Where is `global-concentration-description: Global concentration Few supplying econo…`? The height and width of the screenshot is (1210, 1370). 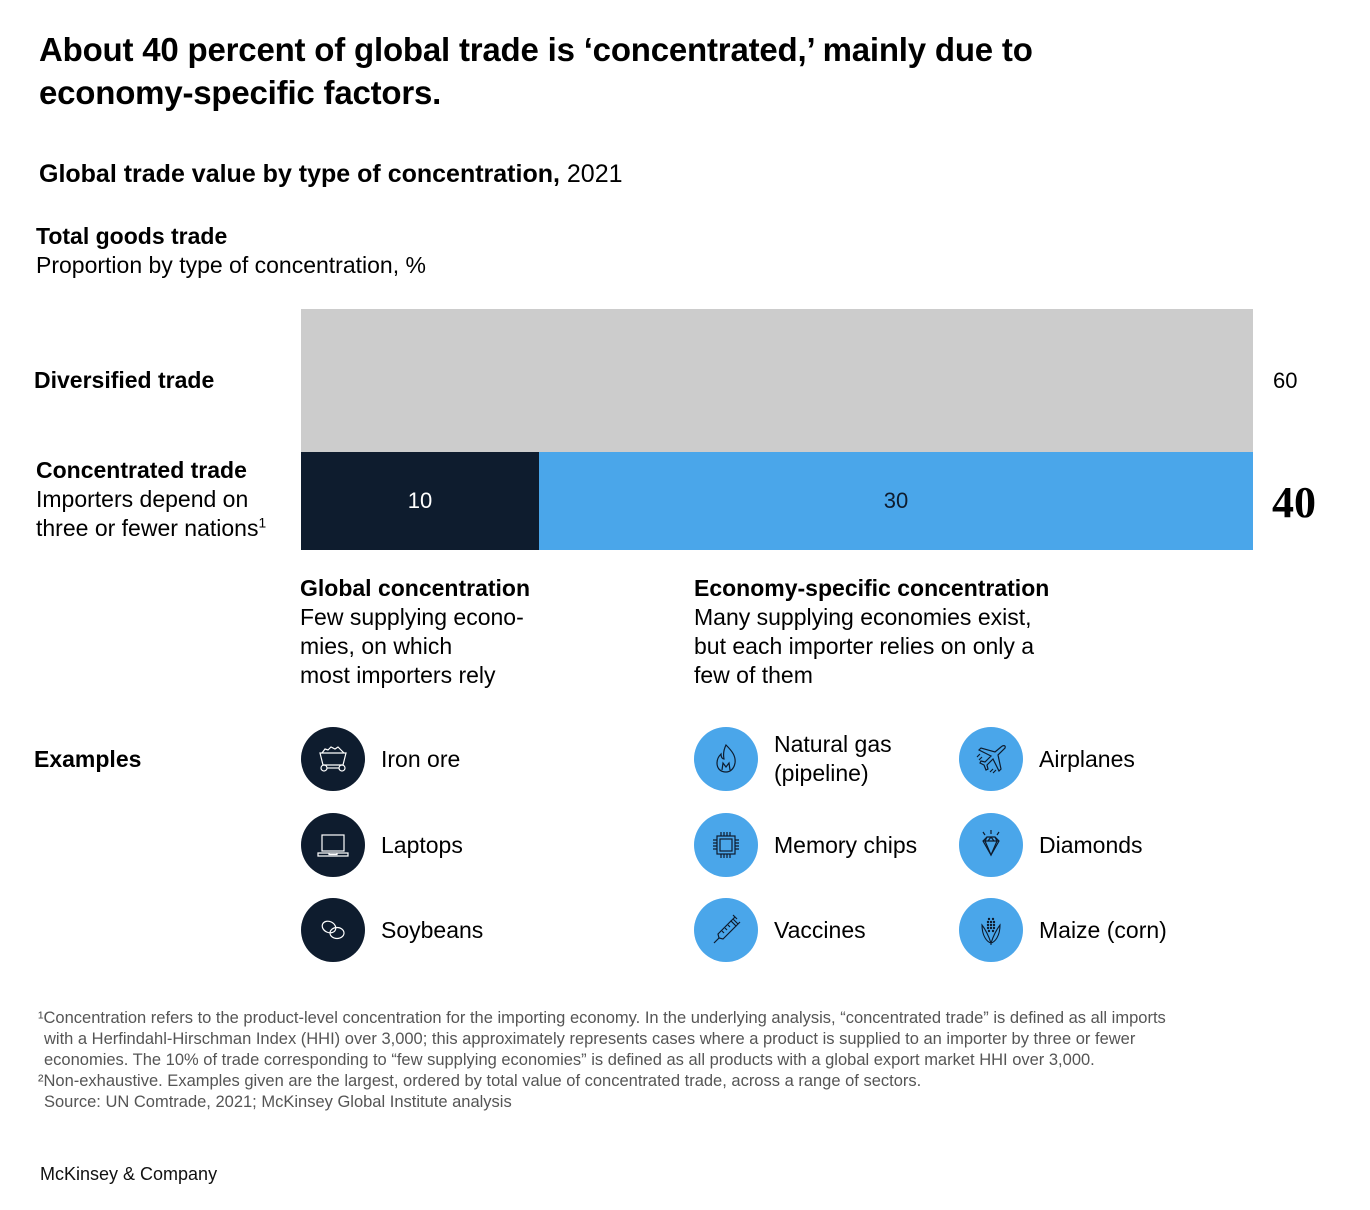
global-concentration-description: Global concentration Few supplying econo… is located at coordinates (415, 632).